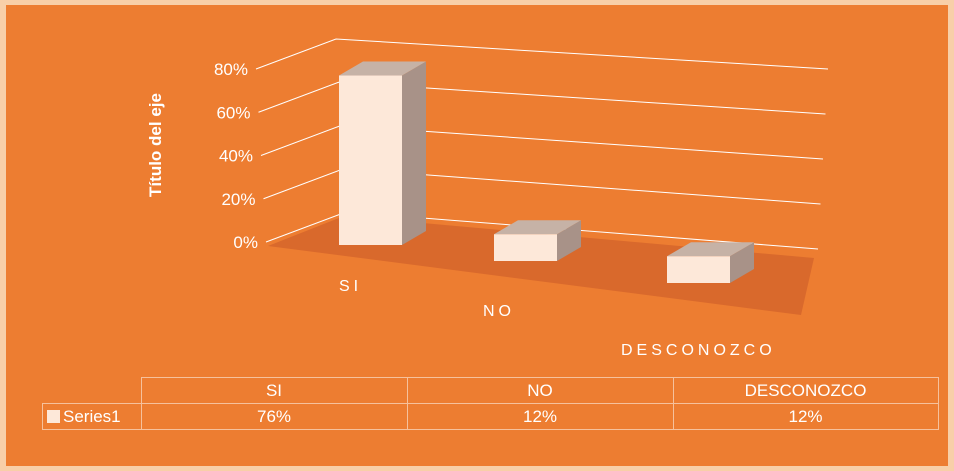  I want to click on y-tick-labels: 0% 20% 40% 60% 80%, so click(236, 156).